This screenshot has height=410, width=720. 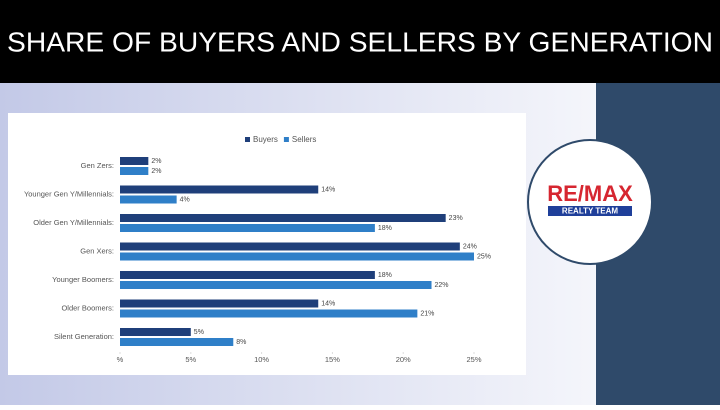 What do you see at coordinates (84, 336) in the screenshot?
I see `y-tick-label: Silent Generation:` at bounding box center [84, 336].